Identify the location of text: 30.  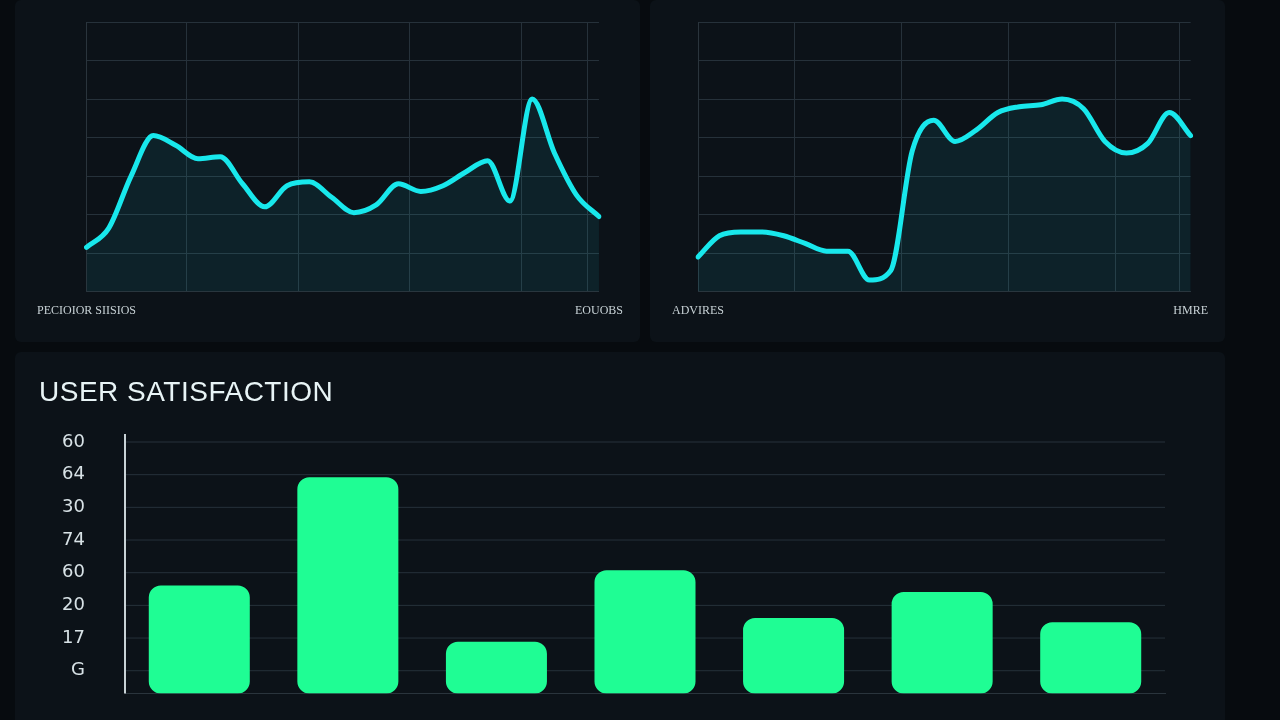
(73, 506).